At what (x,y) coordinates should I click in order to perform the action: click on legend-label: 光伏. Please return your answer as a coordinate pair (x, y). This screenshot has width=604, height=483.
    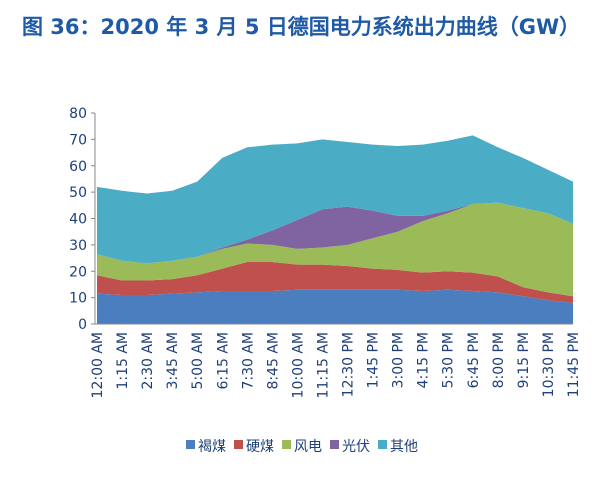
    Looking at the image, I should click on (356, 447).